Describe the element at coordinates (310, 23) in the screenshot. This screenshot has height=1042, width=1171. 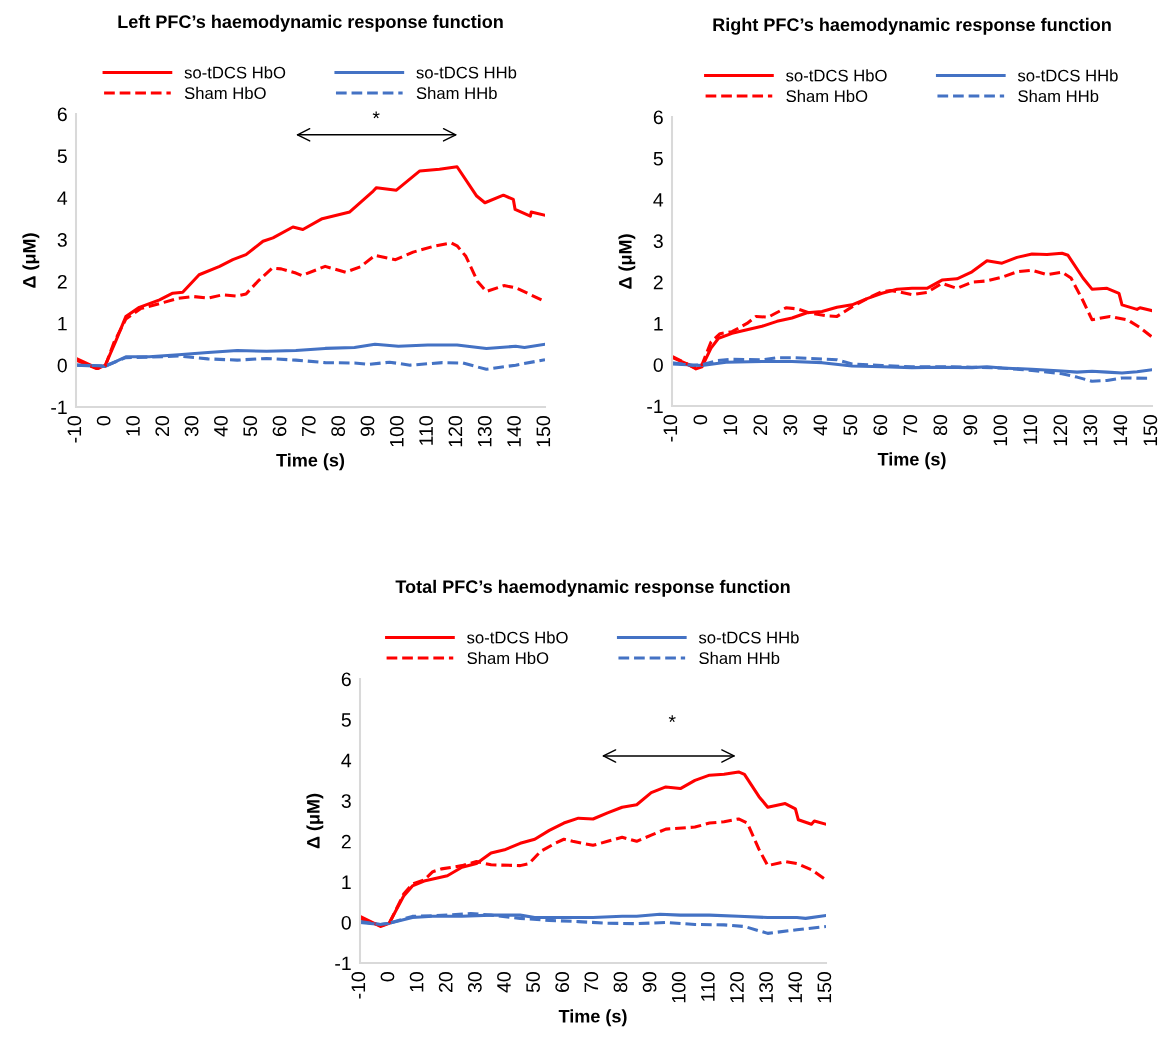
I see `chart-title: Left PFC’s haemodynamic response function` at that location.